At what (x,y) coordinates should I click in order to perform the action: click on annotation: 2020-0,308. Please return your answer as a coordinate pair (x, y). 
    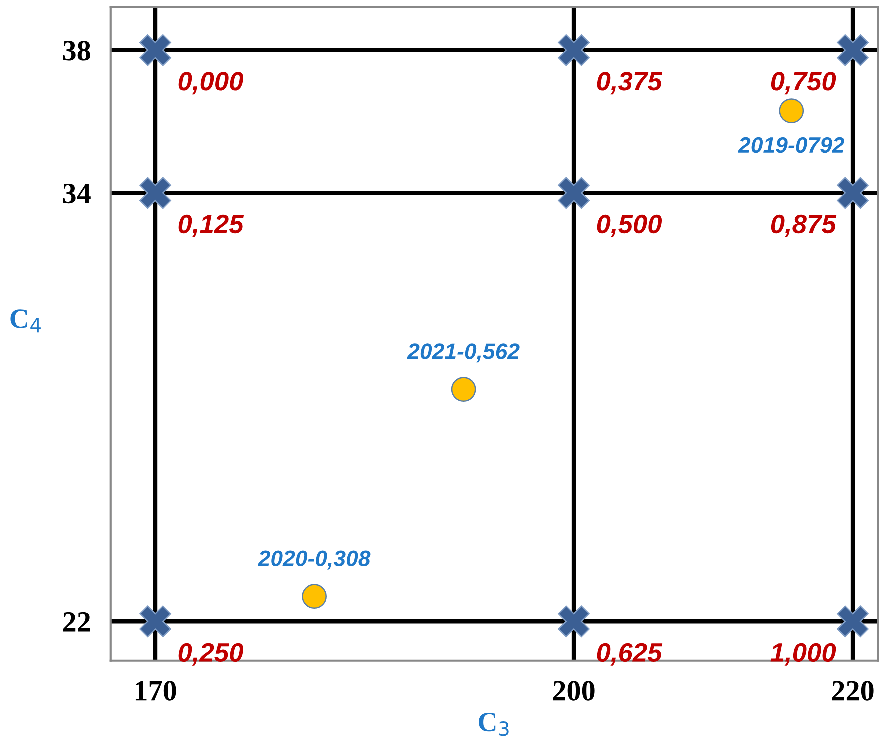
    Looking at the image, I should click on (314, 560).